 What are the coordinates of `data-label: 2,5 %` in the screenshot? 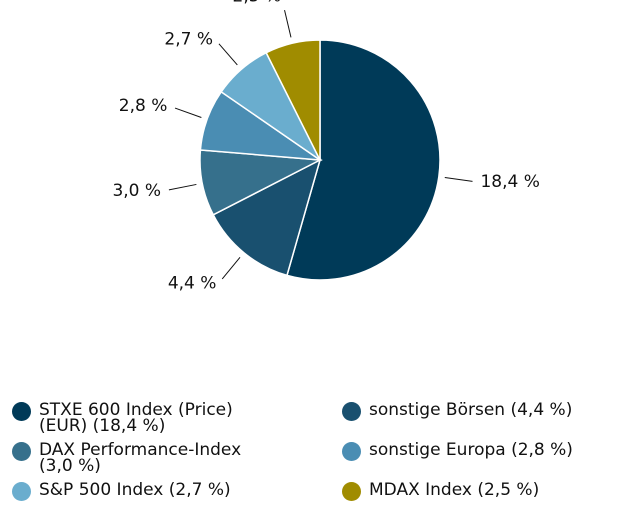 It's located at (257, 3).